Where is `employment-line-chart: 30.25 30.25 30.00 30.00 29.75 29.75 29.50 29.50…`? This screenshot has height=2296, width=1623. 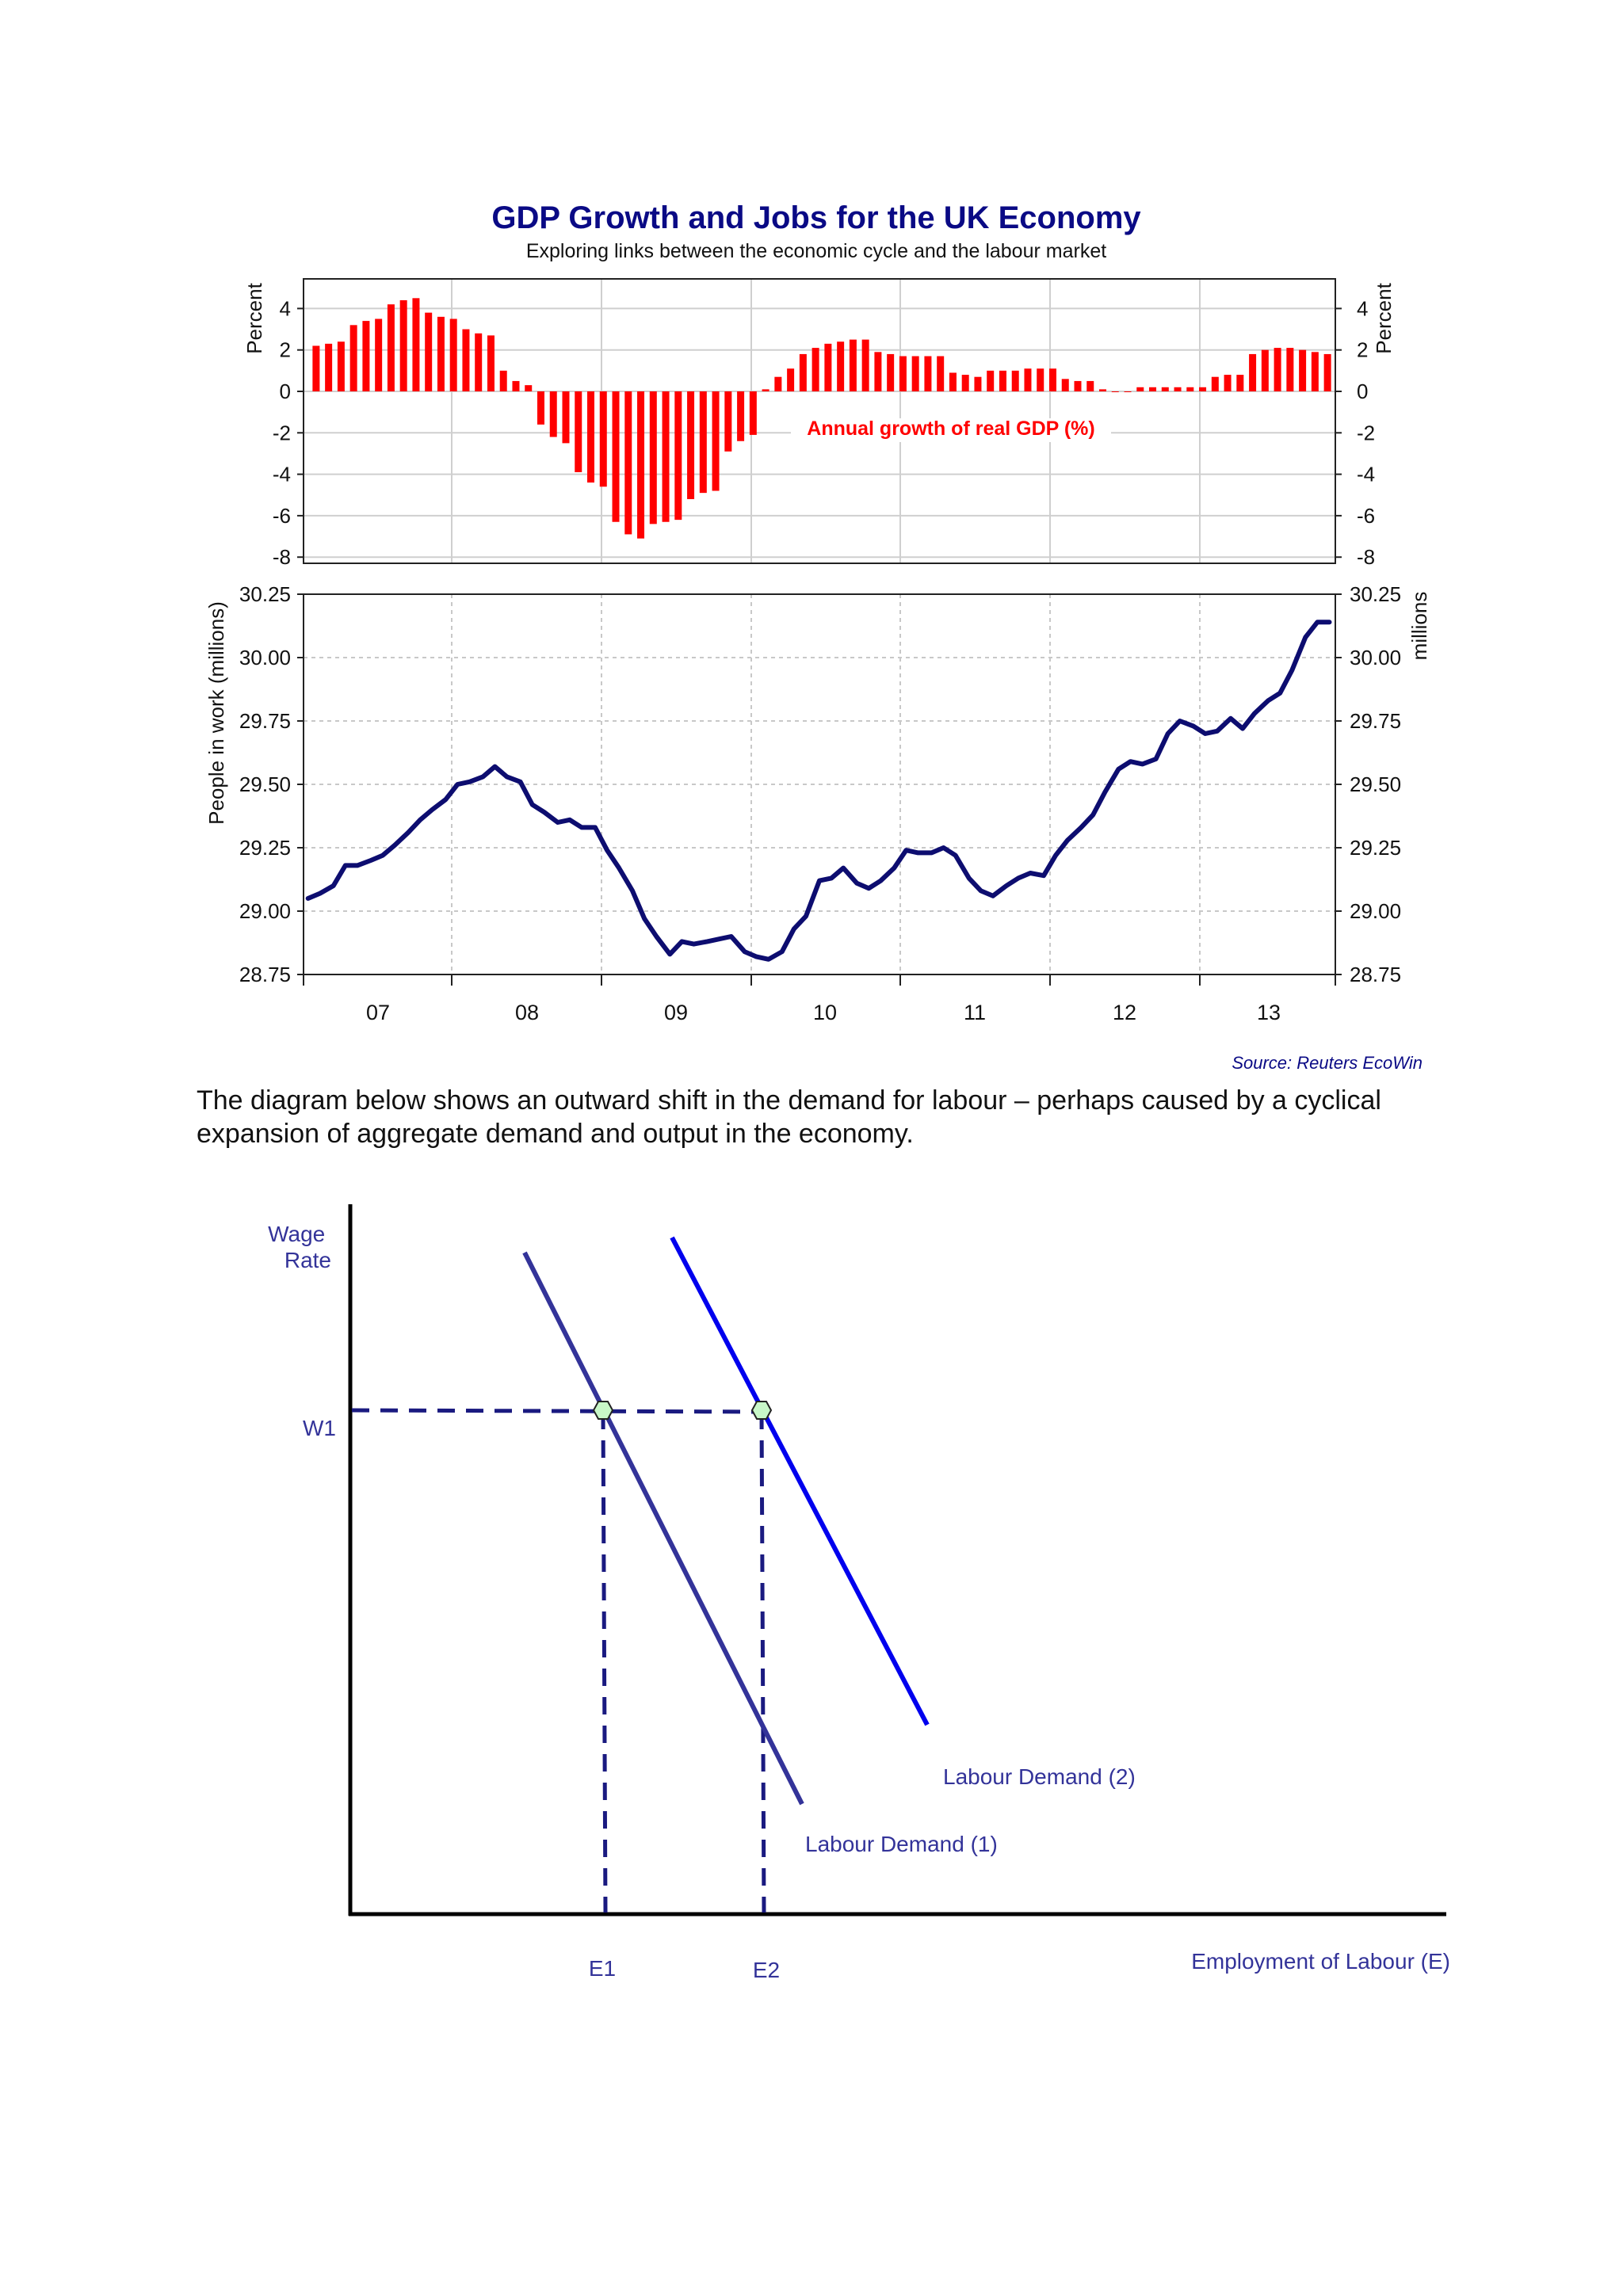
employment-line-chart: 30.25 30.25 30.00 30.00 29.75 29.75 29.50 29.50… is located at coordinates (818, 803).